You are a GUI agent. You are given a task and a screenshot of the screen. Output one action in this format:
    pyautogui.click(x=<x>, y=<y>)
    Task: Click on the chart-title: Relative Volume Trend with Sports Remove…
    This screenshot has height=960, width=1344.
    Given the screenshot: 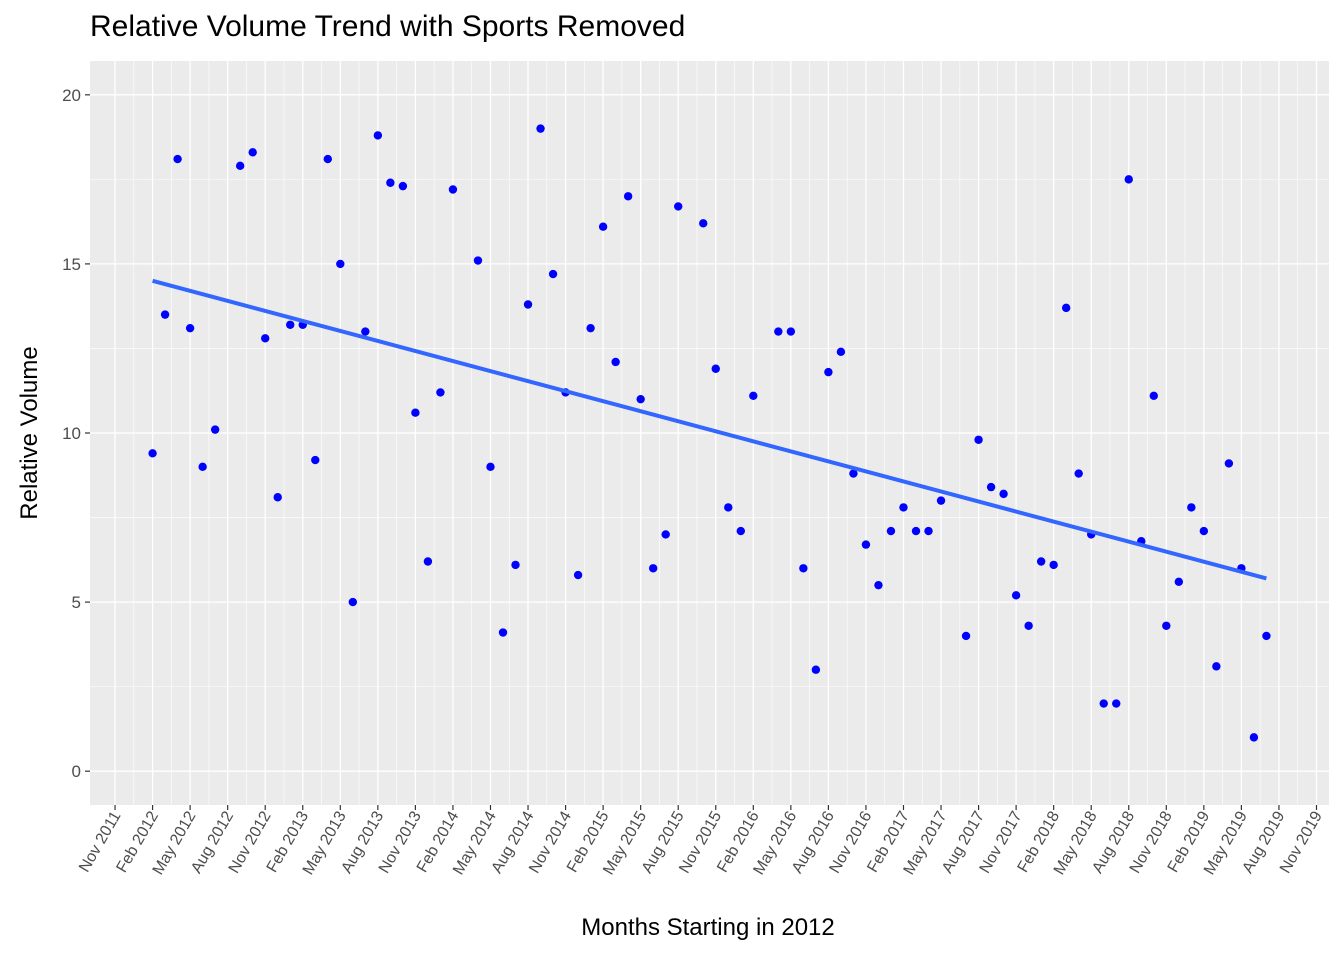 What is the action you would take?
    pyautogui.click(x=388, y=26)
    